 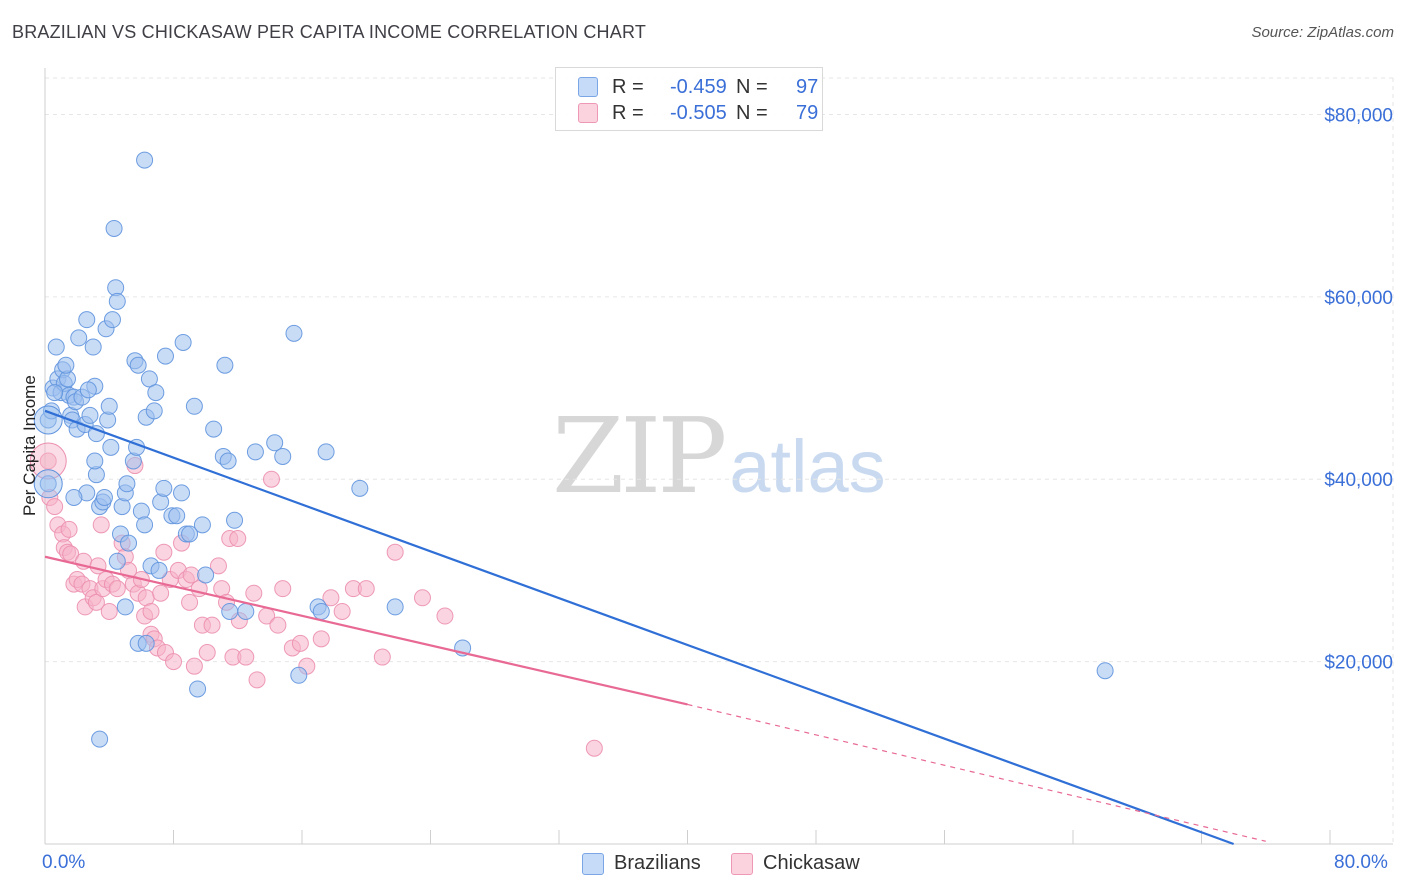 What do you see at coordinates (657, 863) in the screenshot?
I see `bottom-legend-label: Brazilians` at bounding box center [657, 863].